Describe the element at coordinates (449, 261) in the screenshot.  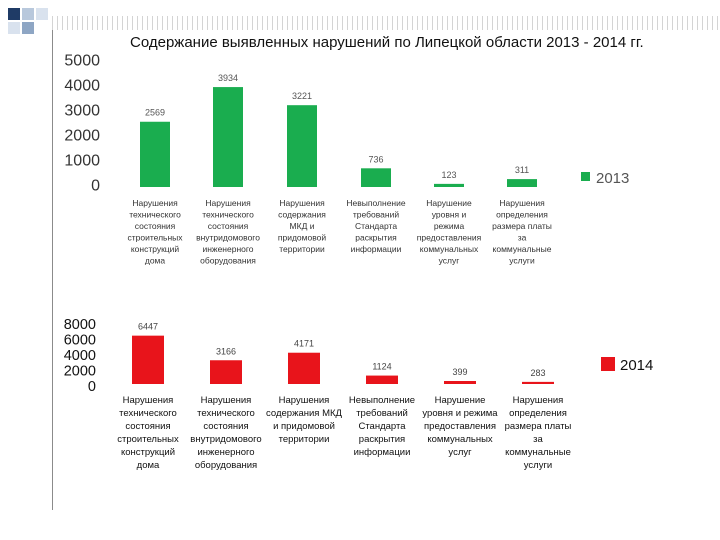
I see `category-label: услуг` at that location.